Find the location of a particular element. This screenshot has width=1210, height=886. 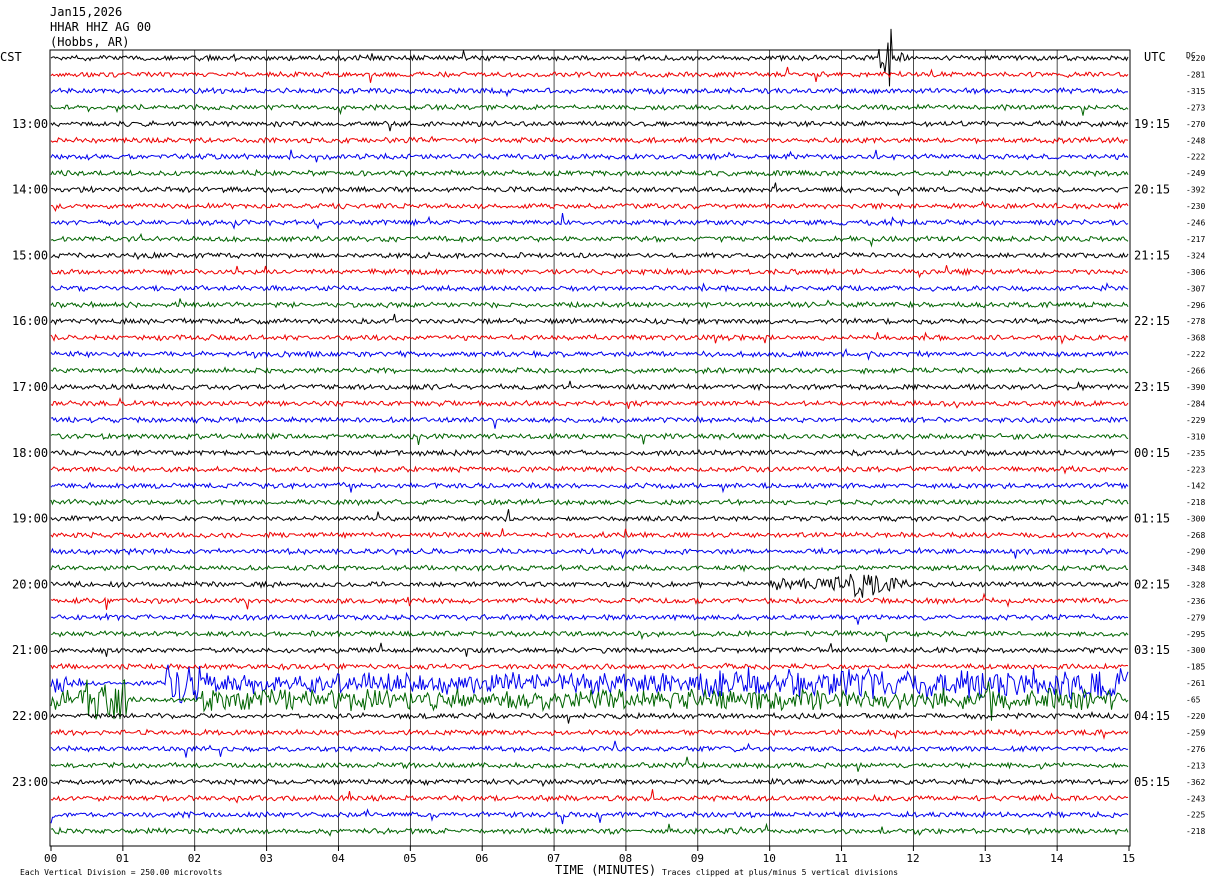

dc-offset-label: -290 is located at coordinates (1195, 552).